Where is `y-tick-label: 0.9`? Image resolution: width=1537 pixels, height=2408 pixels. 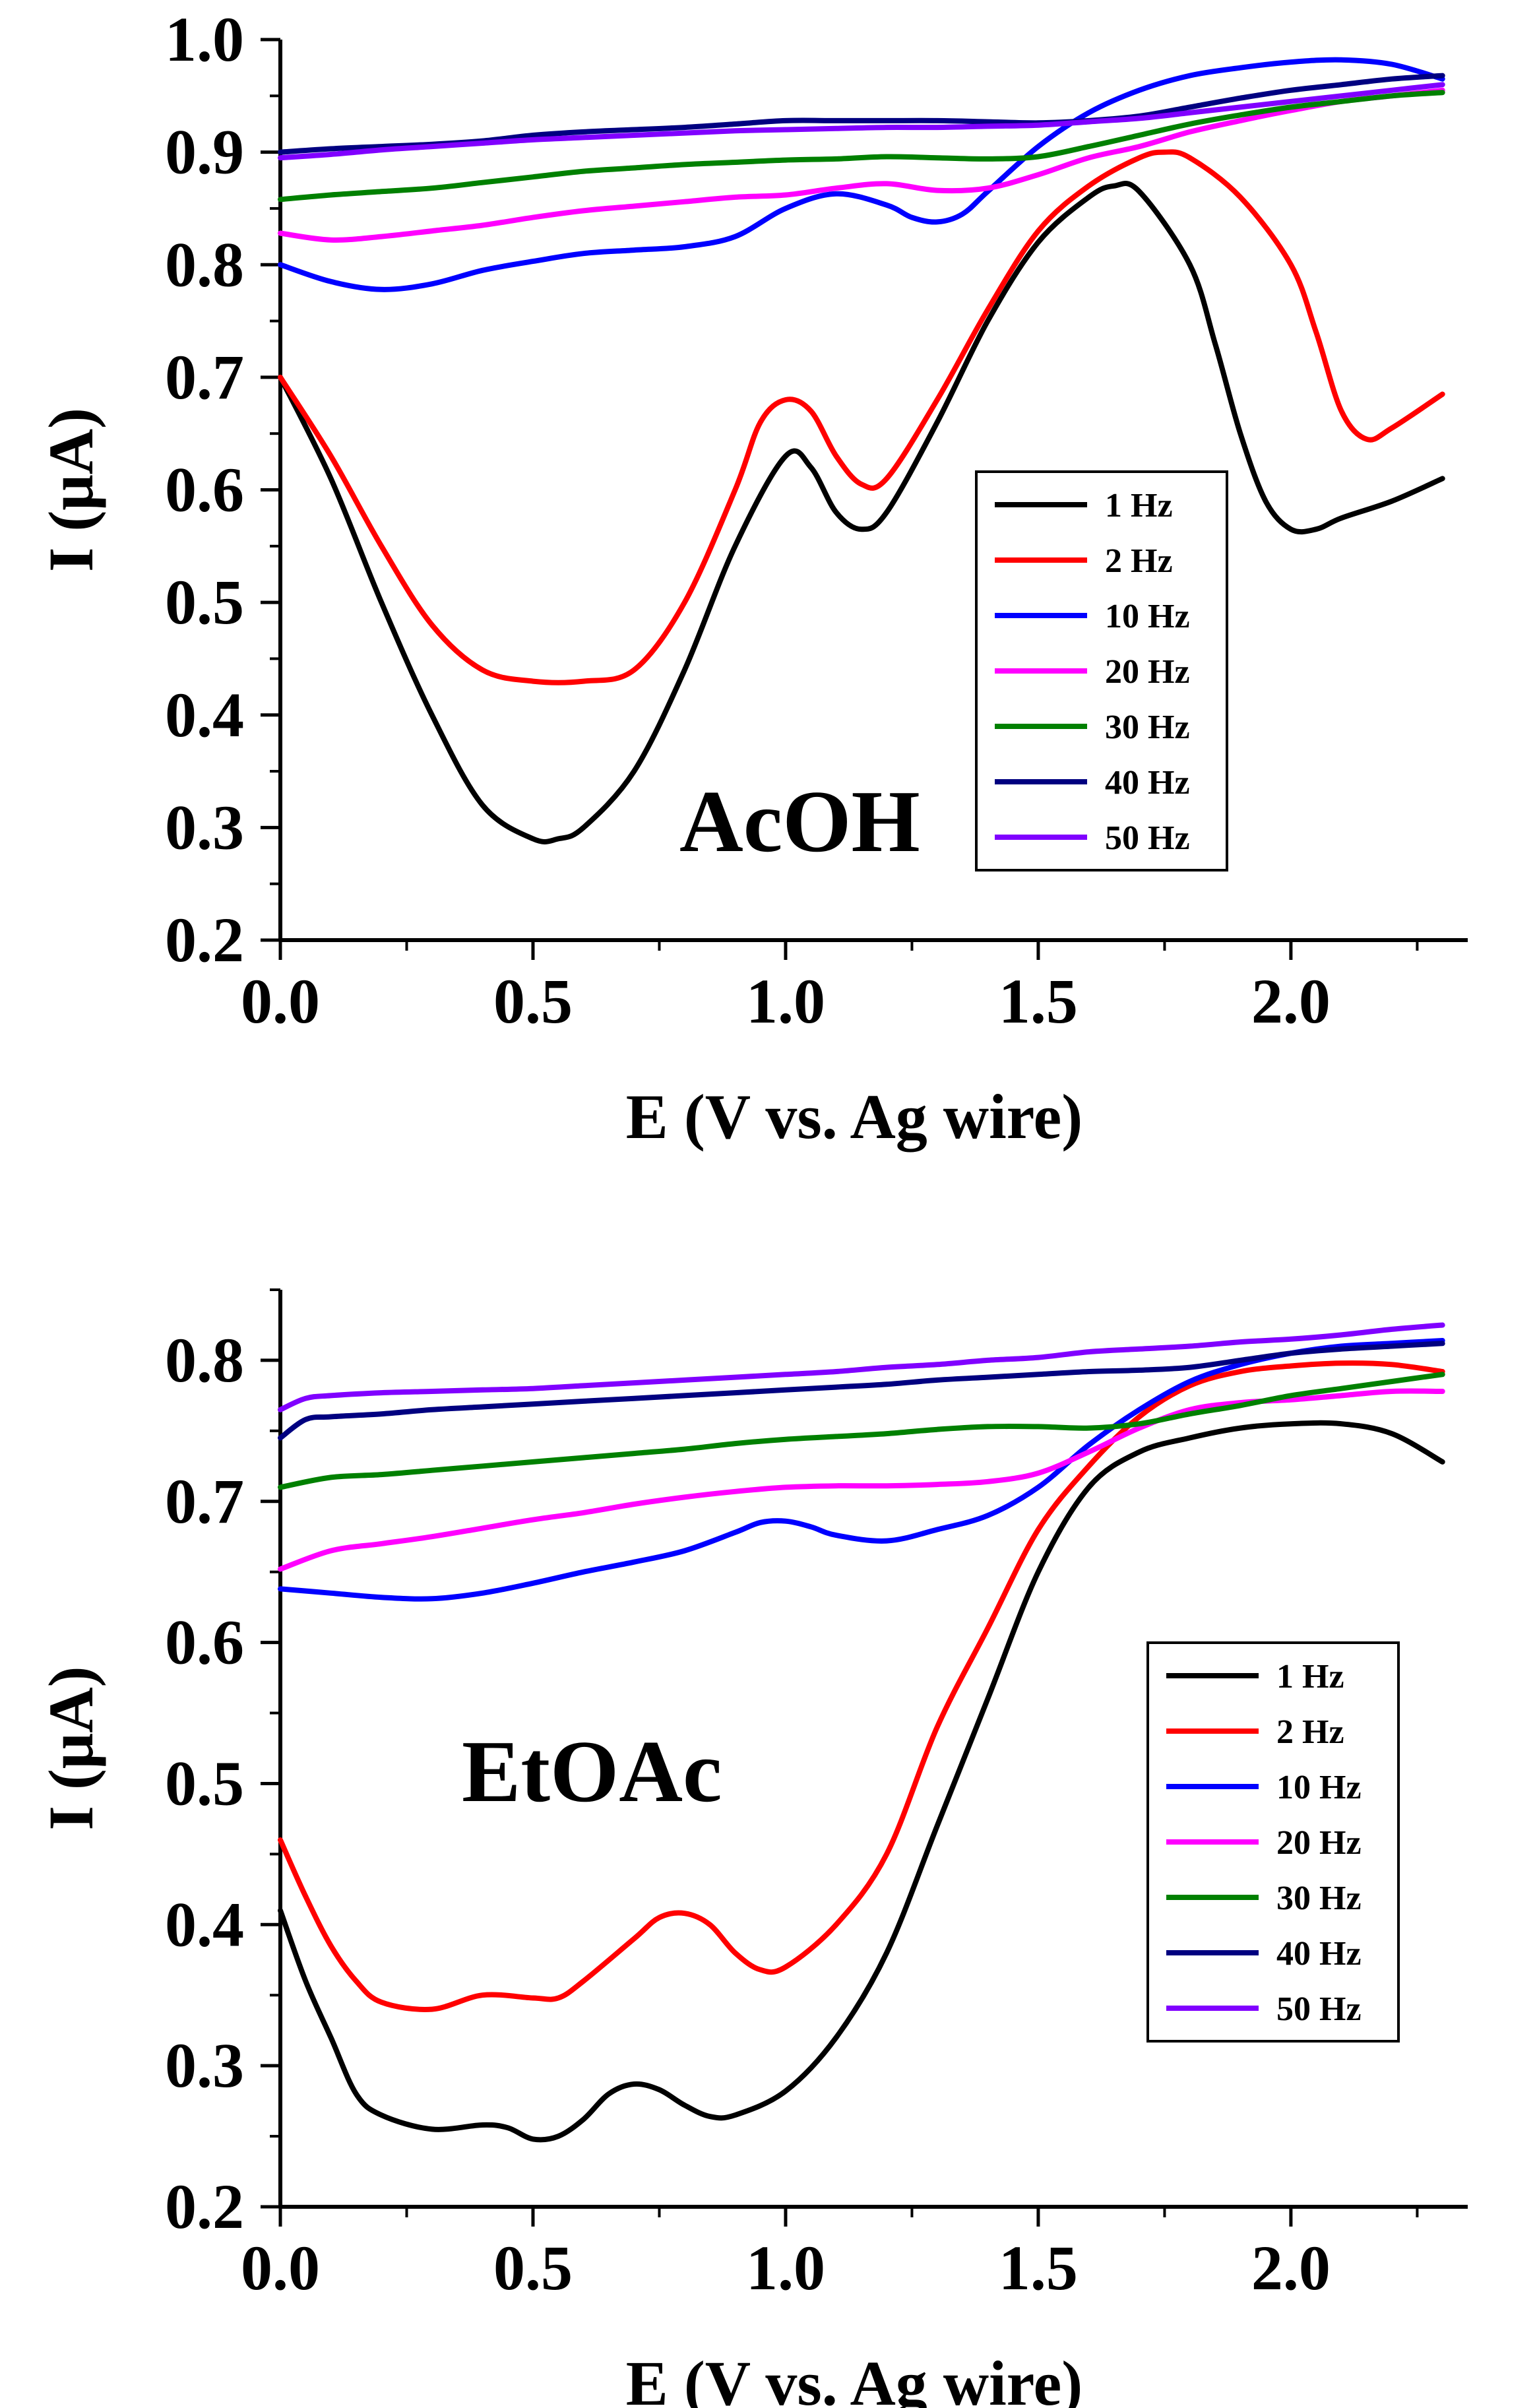 y-tick-label: 0.9 is located at coordinates (205, 152).